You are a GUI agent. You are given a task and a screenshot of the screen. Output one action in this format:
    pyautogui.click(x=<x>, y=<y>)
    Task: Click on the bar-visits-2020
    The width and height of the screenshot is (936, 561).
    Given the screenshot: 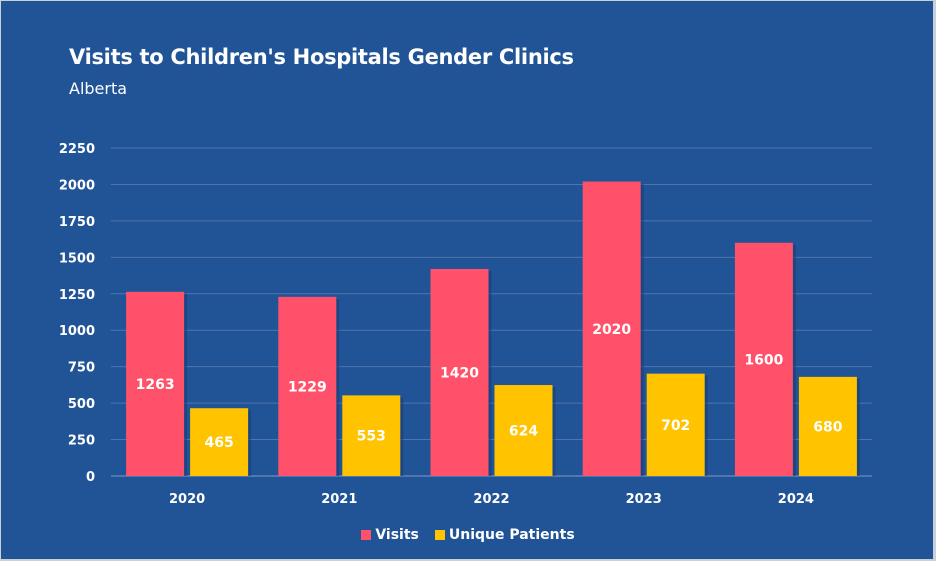 What is the action you would take?
    pyautogui.click(x=155, y=383)
    